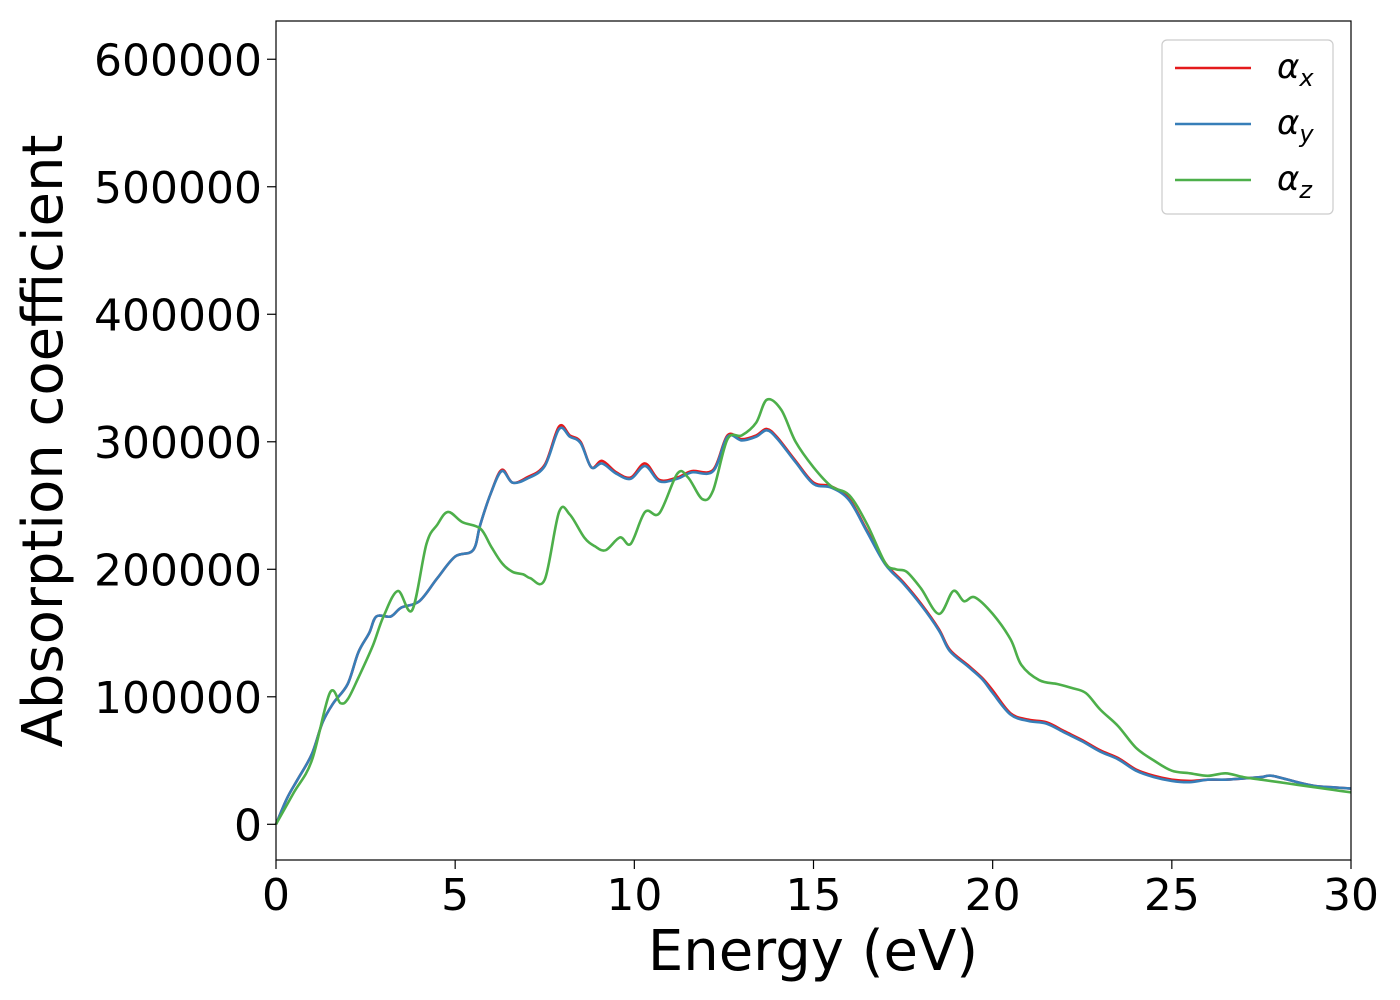  Describe the element at coordinates (1172, 895) in the screenshot. I see `x-tick-label: 25` at that location.